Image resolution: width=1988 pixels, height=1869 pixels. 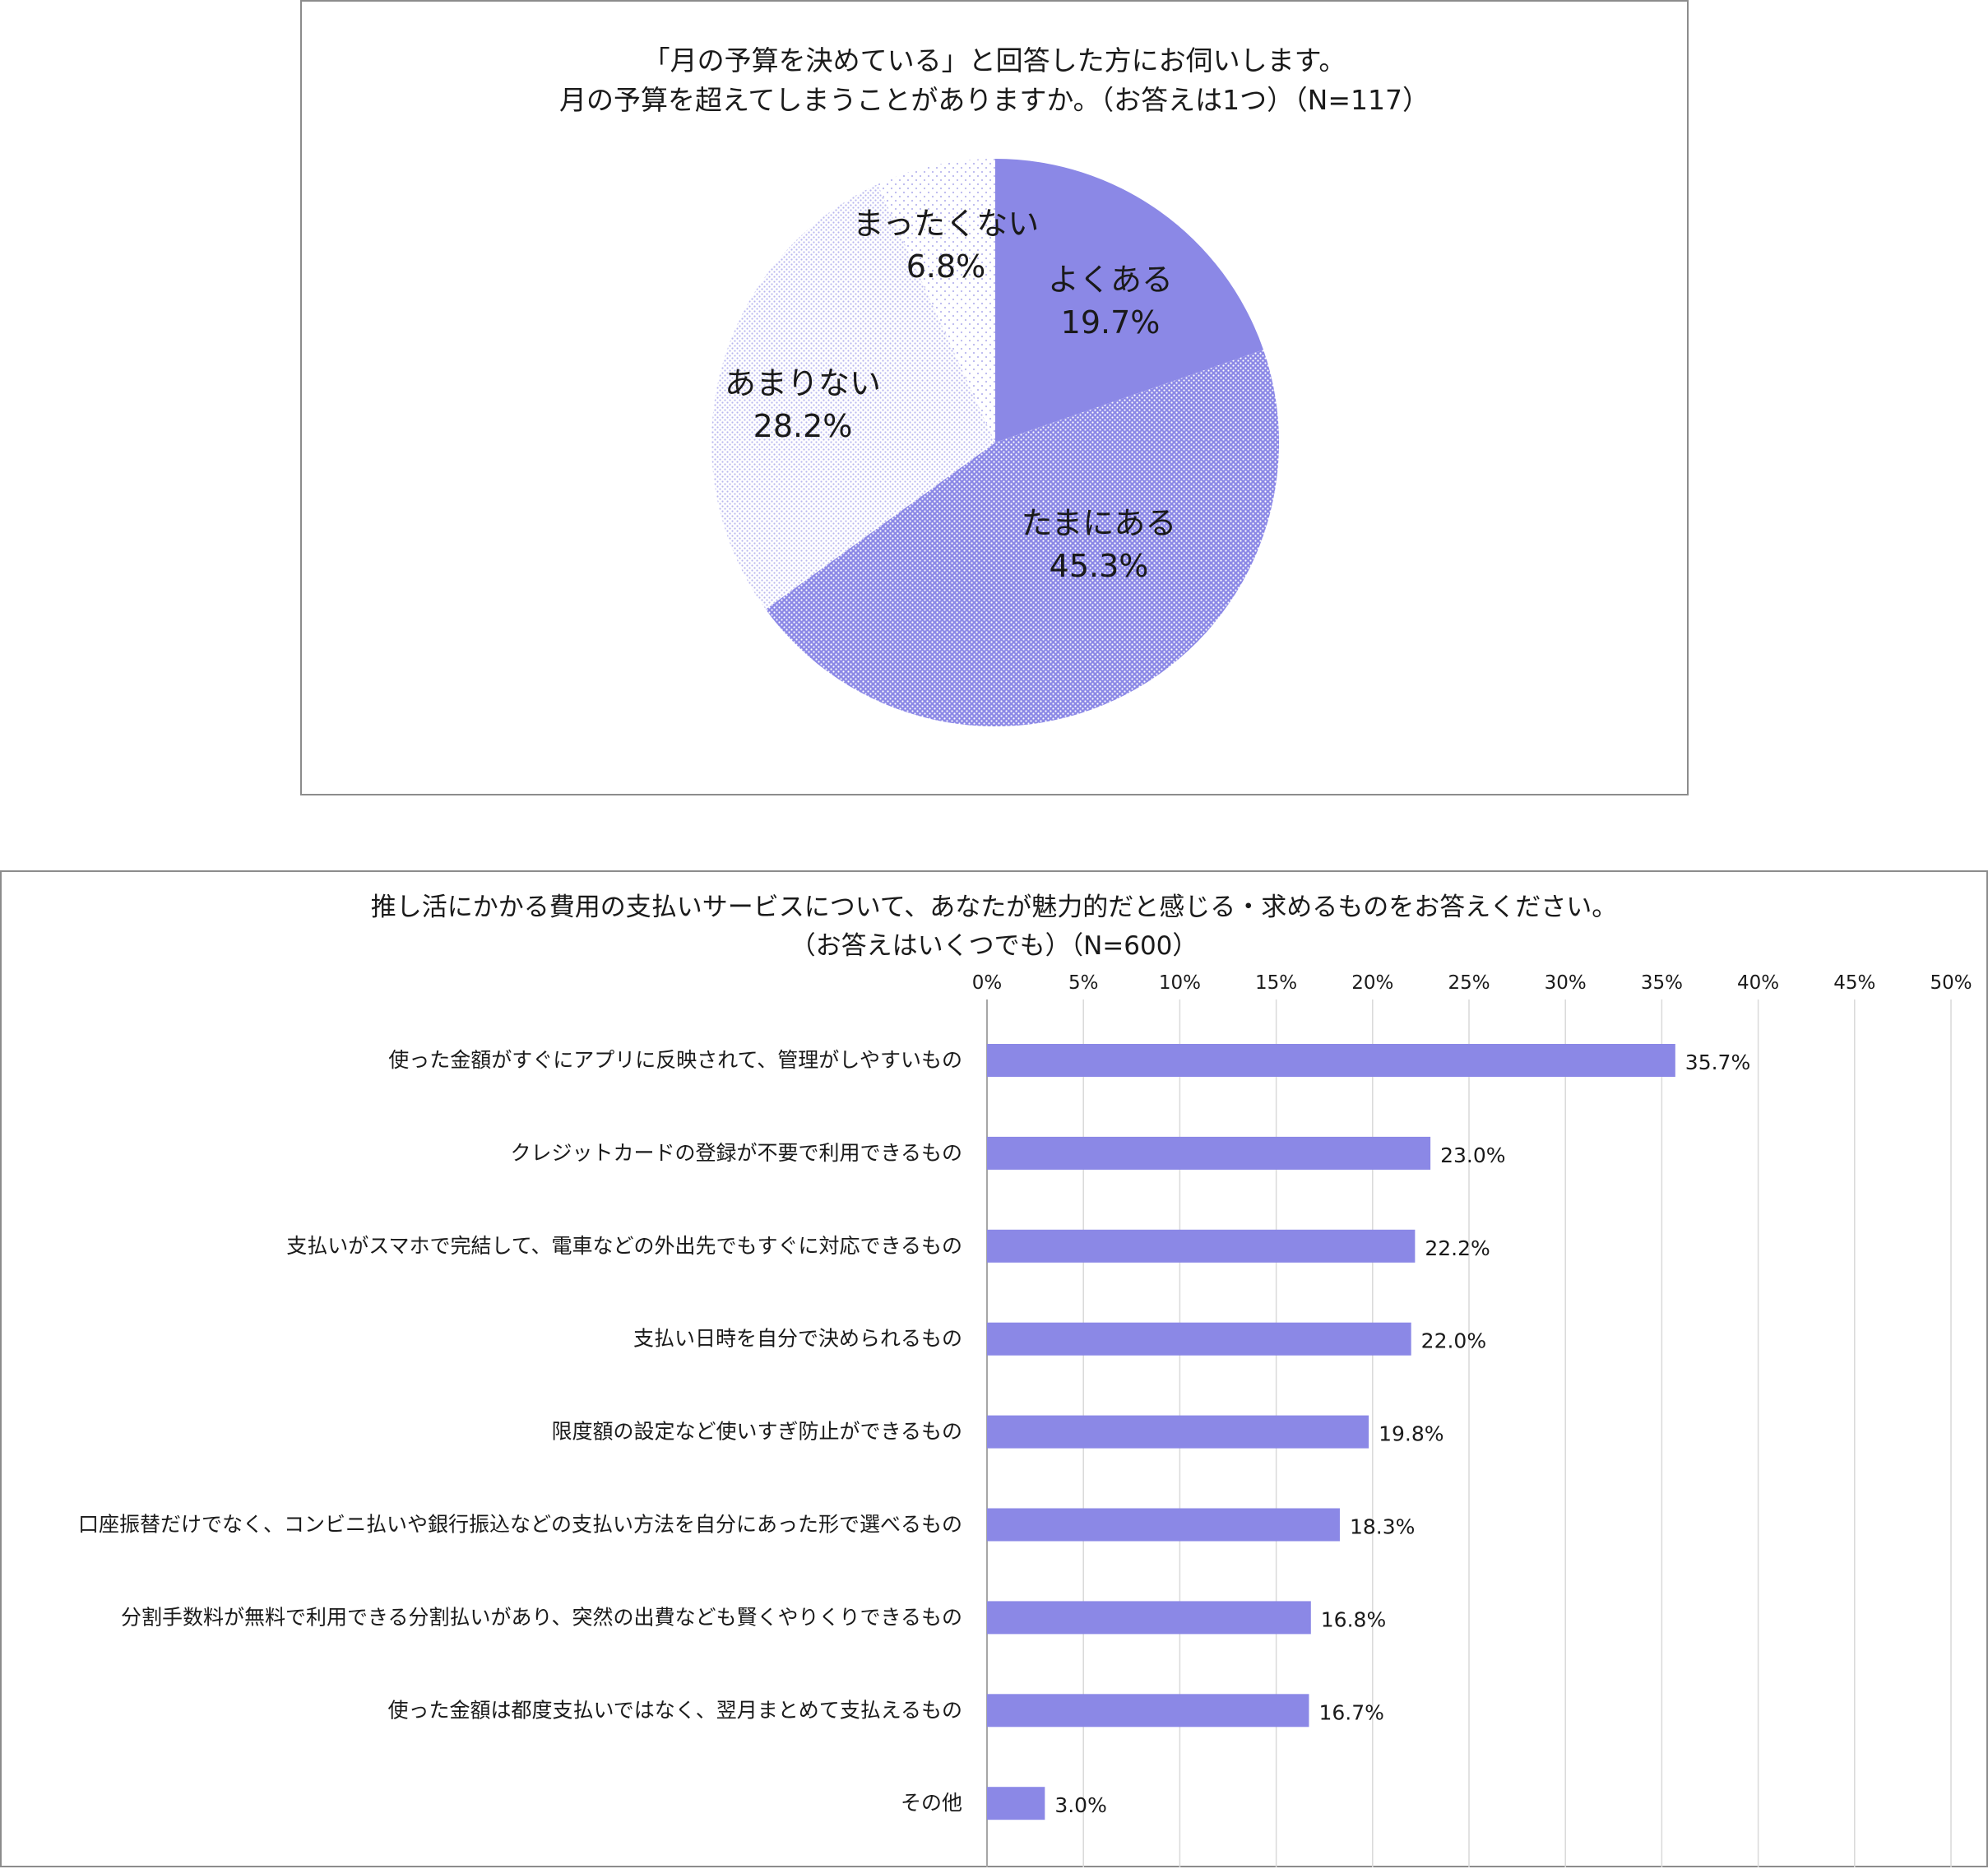 What do you see at coordinates (1453, 1341) in the screenshot?
I see `bar-value-label: 22.0%` at bounding box center [1453, 1341].